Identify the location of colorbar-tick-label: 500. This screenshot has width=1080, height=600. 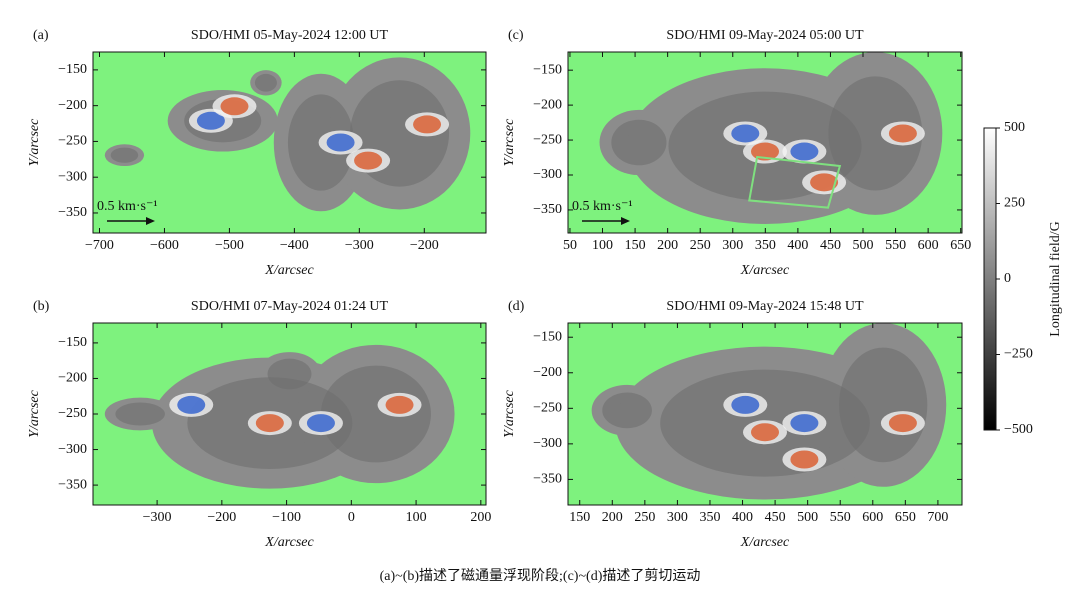
(1014, 127).